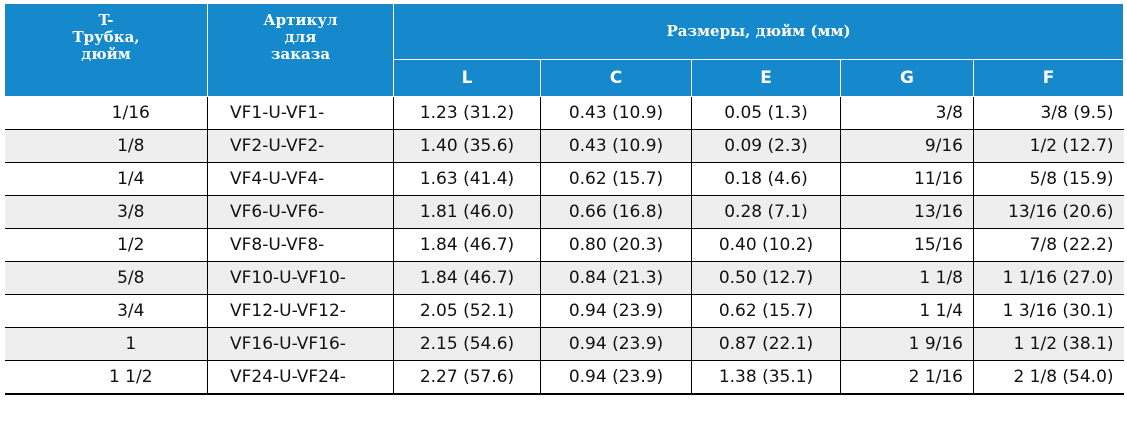  What do you see at coordinates (1048, 179) in the screenshot?
I see `cell-f: 5/8 (15.9)` at bounding box center [1048, 179].